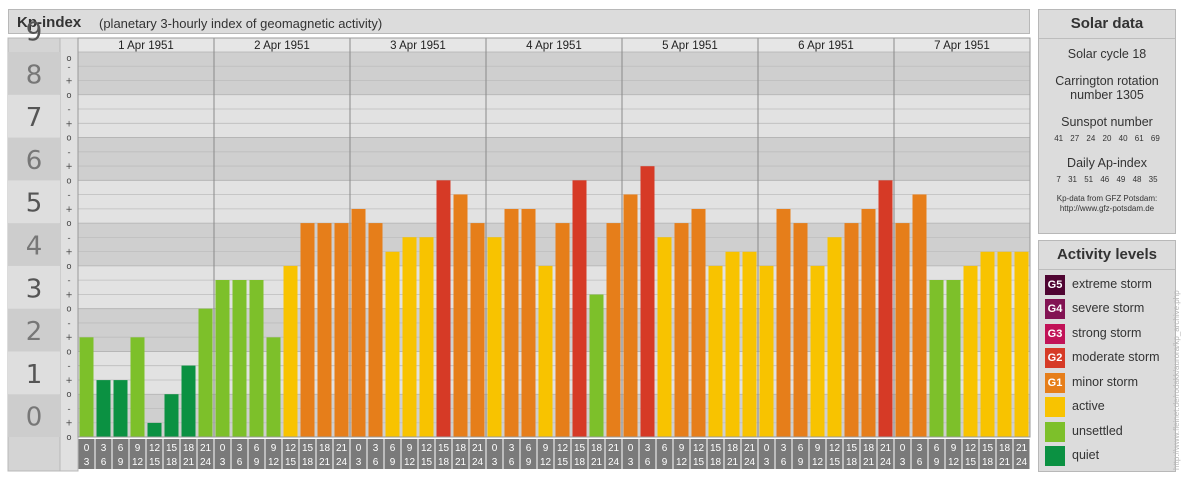  What do you see at coordinates (554, 46) in the screenshot?
I see `day-label: 4 Apr 1951` at bounding box center [554, 46].